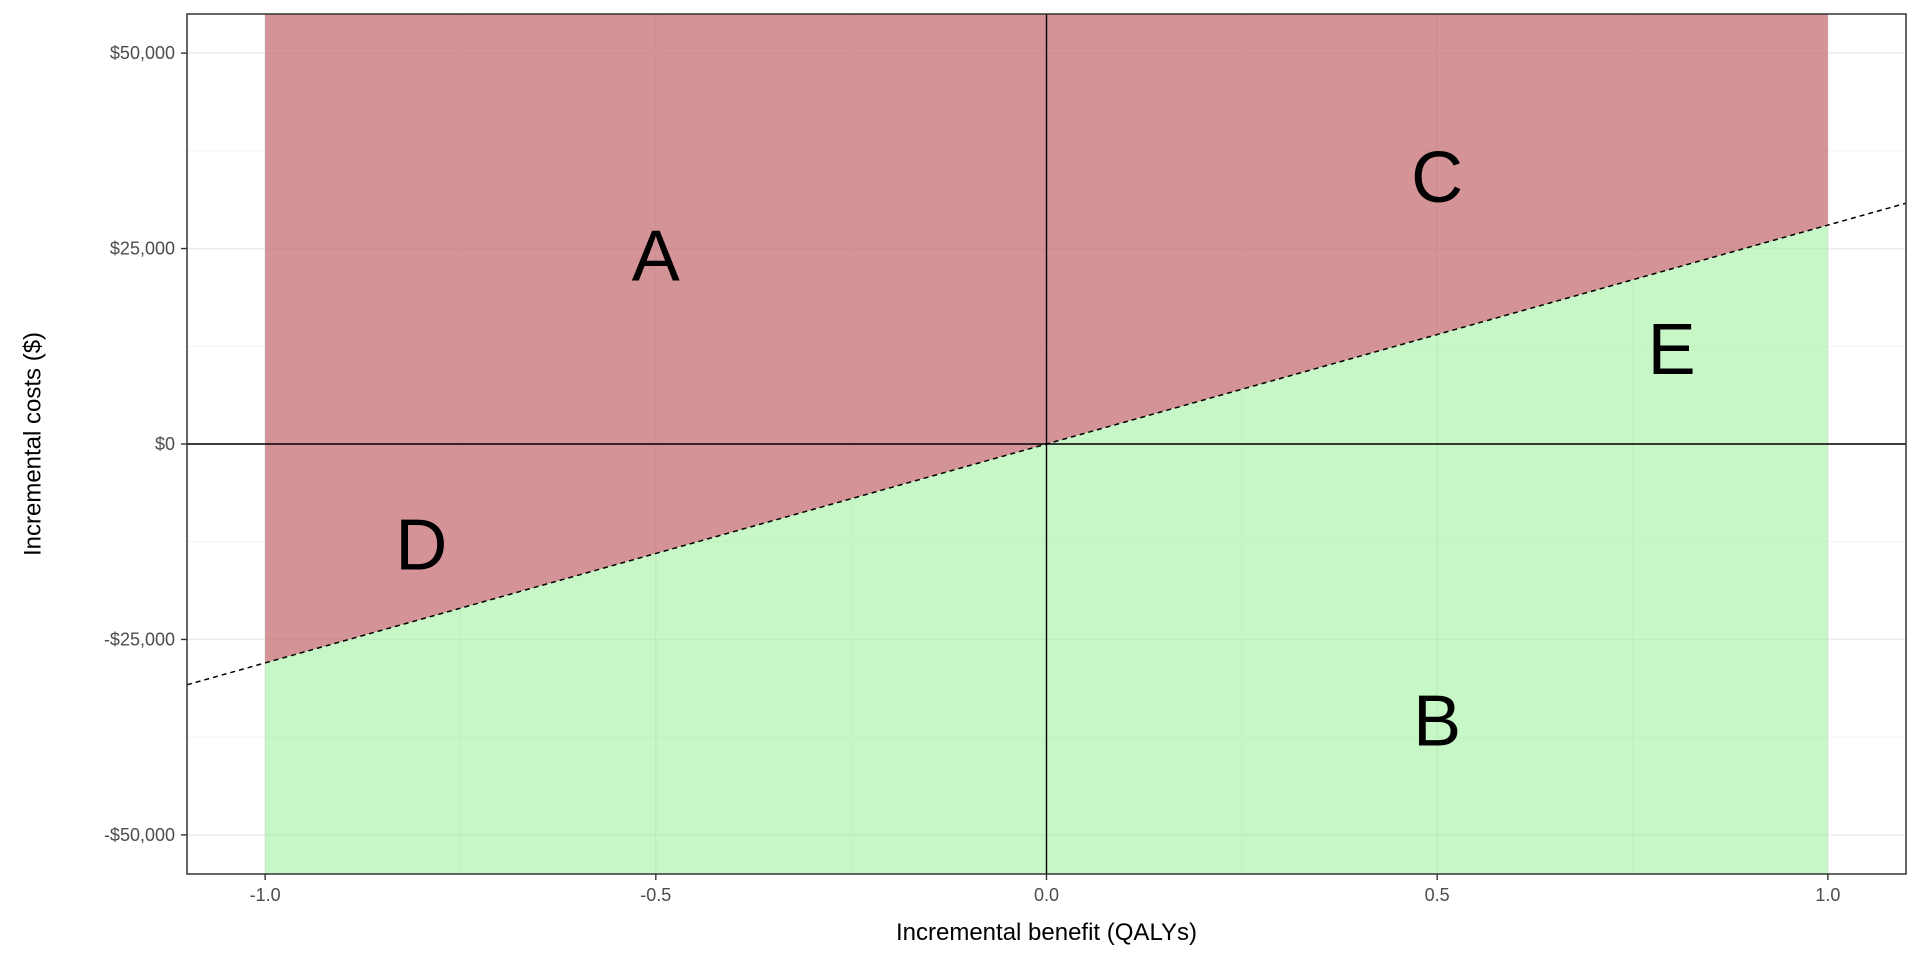 The height and width of the screenshot is (960, 1920). What do you see at coordinates (142, 53) in the screenshot?
I see `y-tick-label: $50,000` at bounding box center [142, 53].